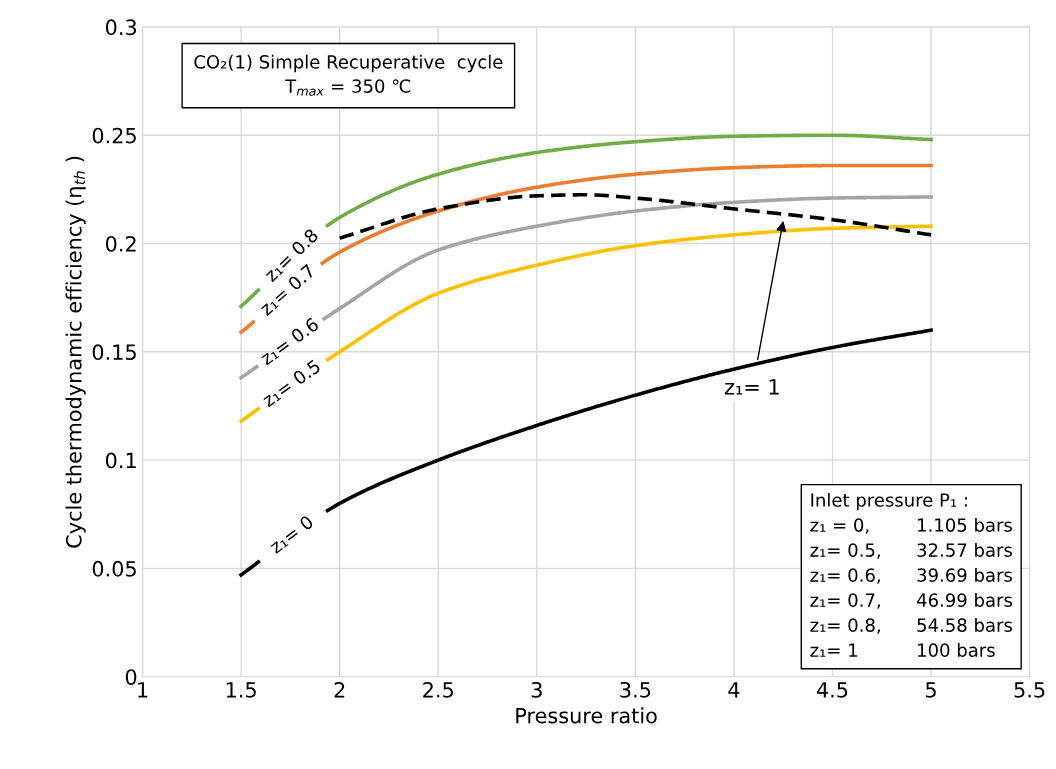 This screenshot has height=769, width=1056. Describe the element at coordinates (438, 689) in the screenshot. I see `x-tick-label: 2.5` at that location.